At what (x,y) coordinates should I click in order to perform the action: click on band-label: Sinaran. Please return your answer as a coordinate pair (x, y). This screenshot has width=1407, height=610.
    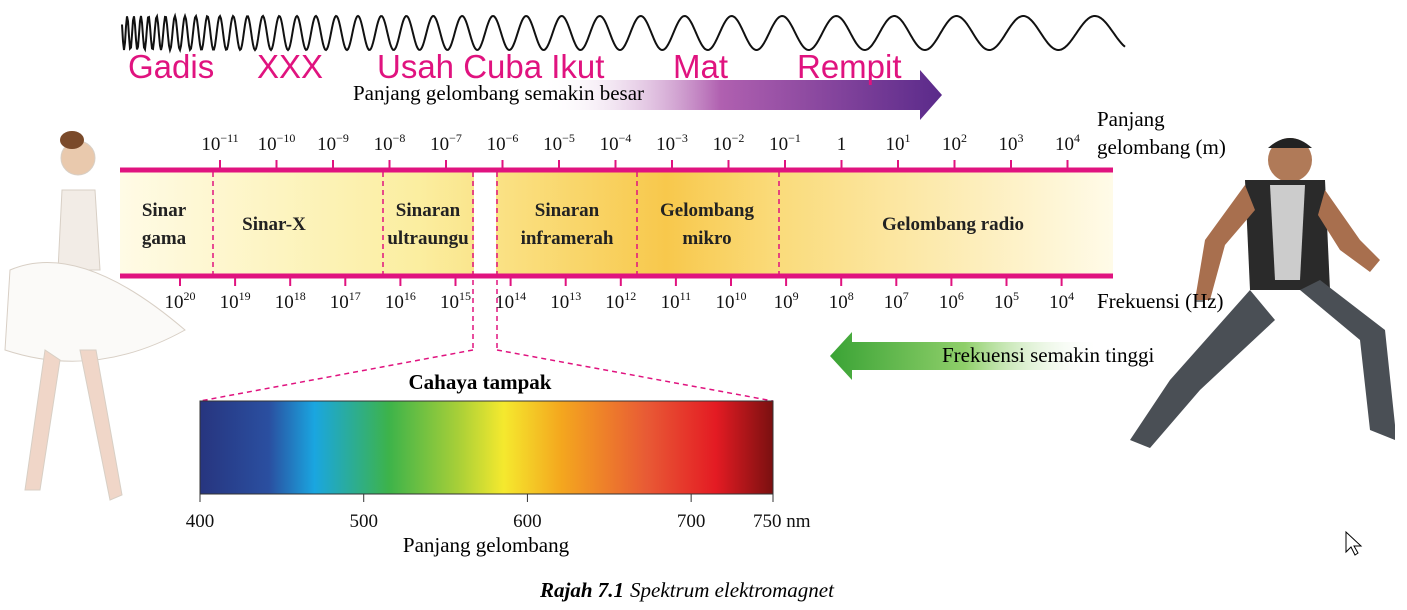
    Looking at the image, I should click on (567, 210).